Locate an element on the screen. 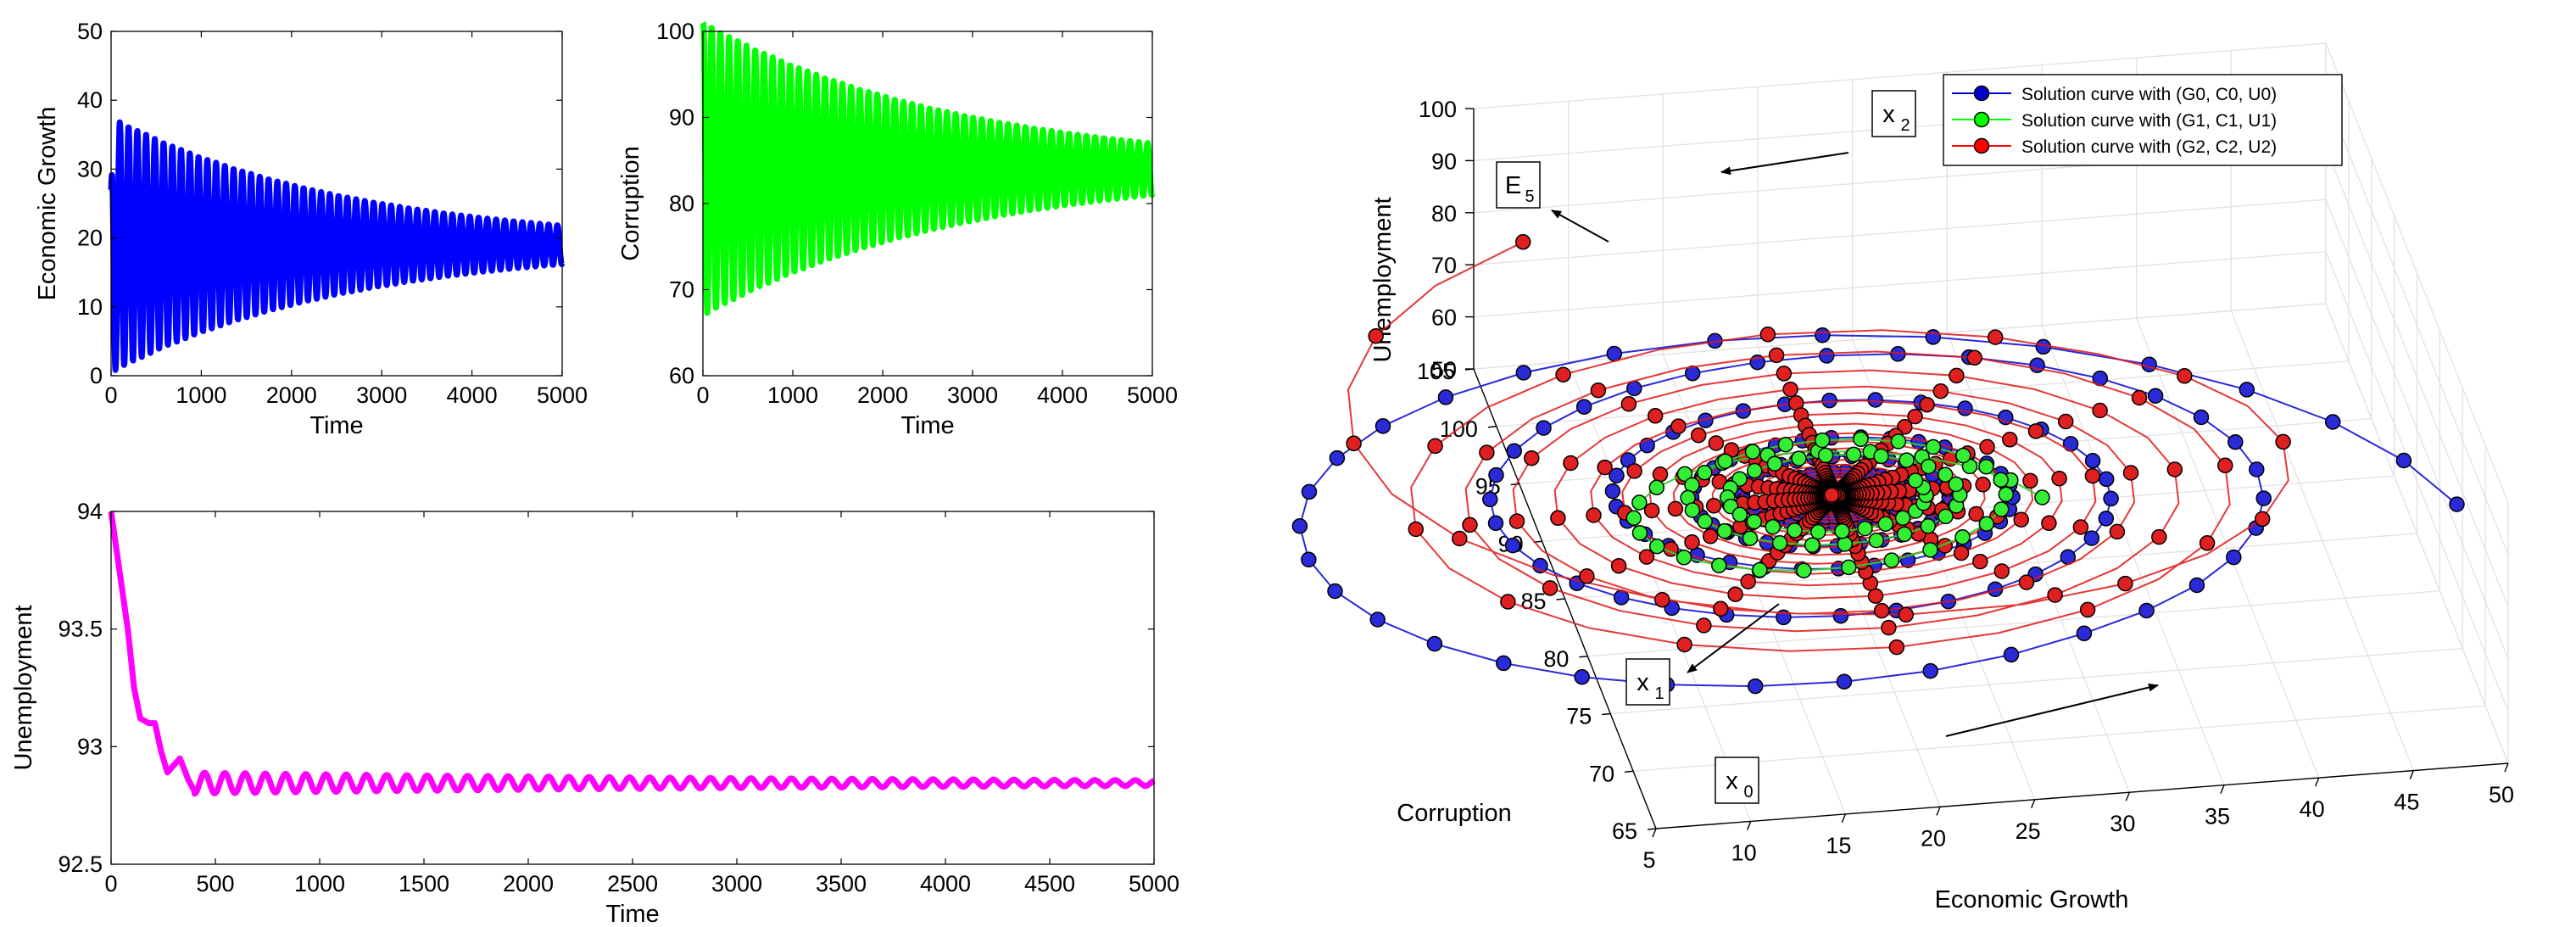 The height and width of the screenshot is (927, 2576). x-tick-label: 5000 is located at coordinates (562, 395).